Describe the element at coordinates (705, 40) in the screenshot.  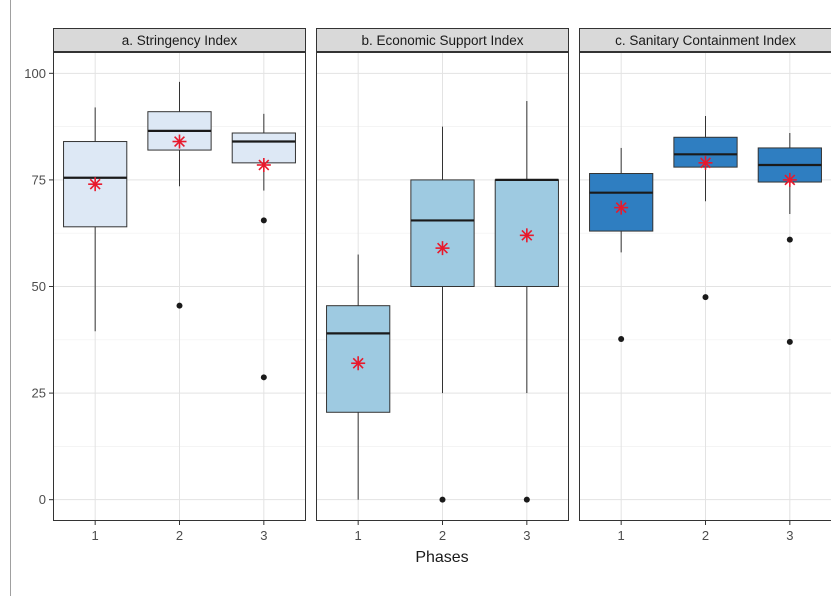
I see `panel-title: c. Sanitary Containment Index` at that location.